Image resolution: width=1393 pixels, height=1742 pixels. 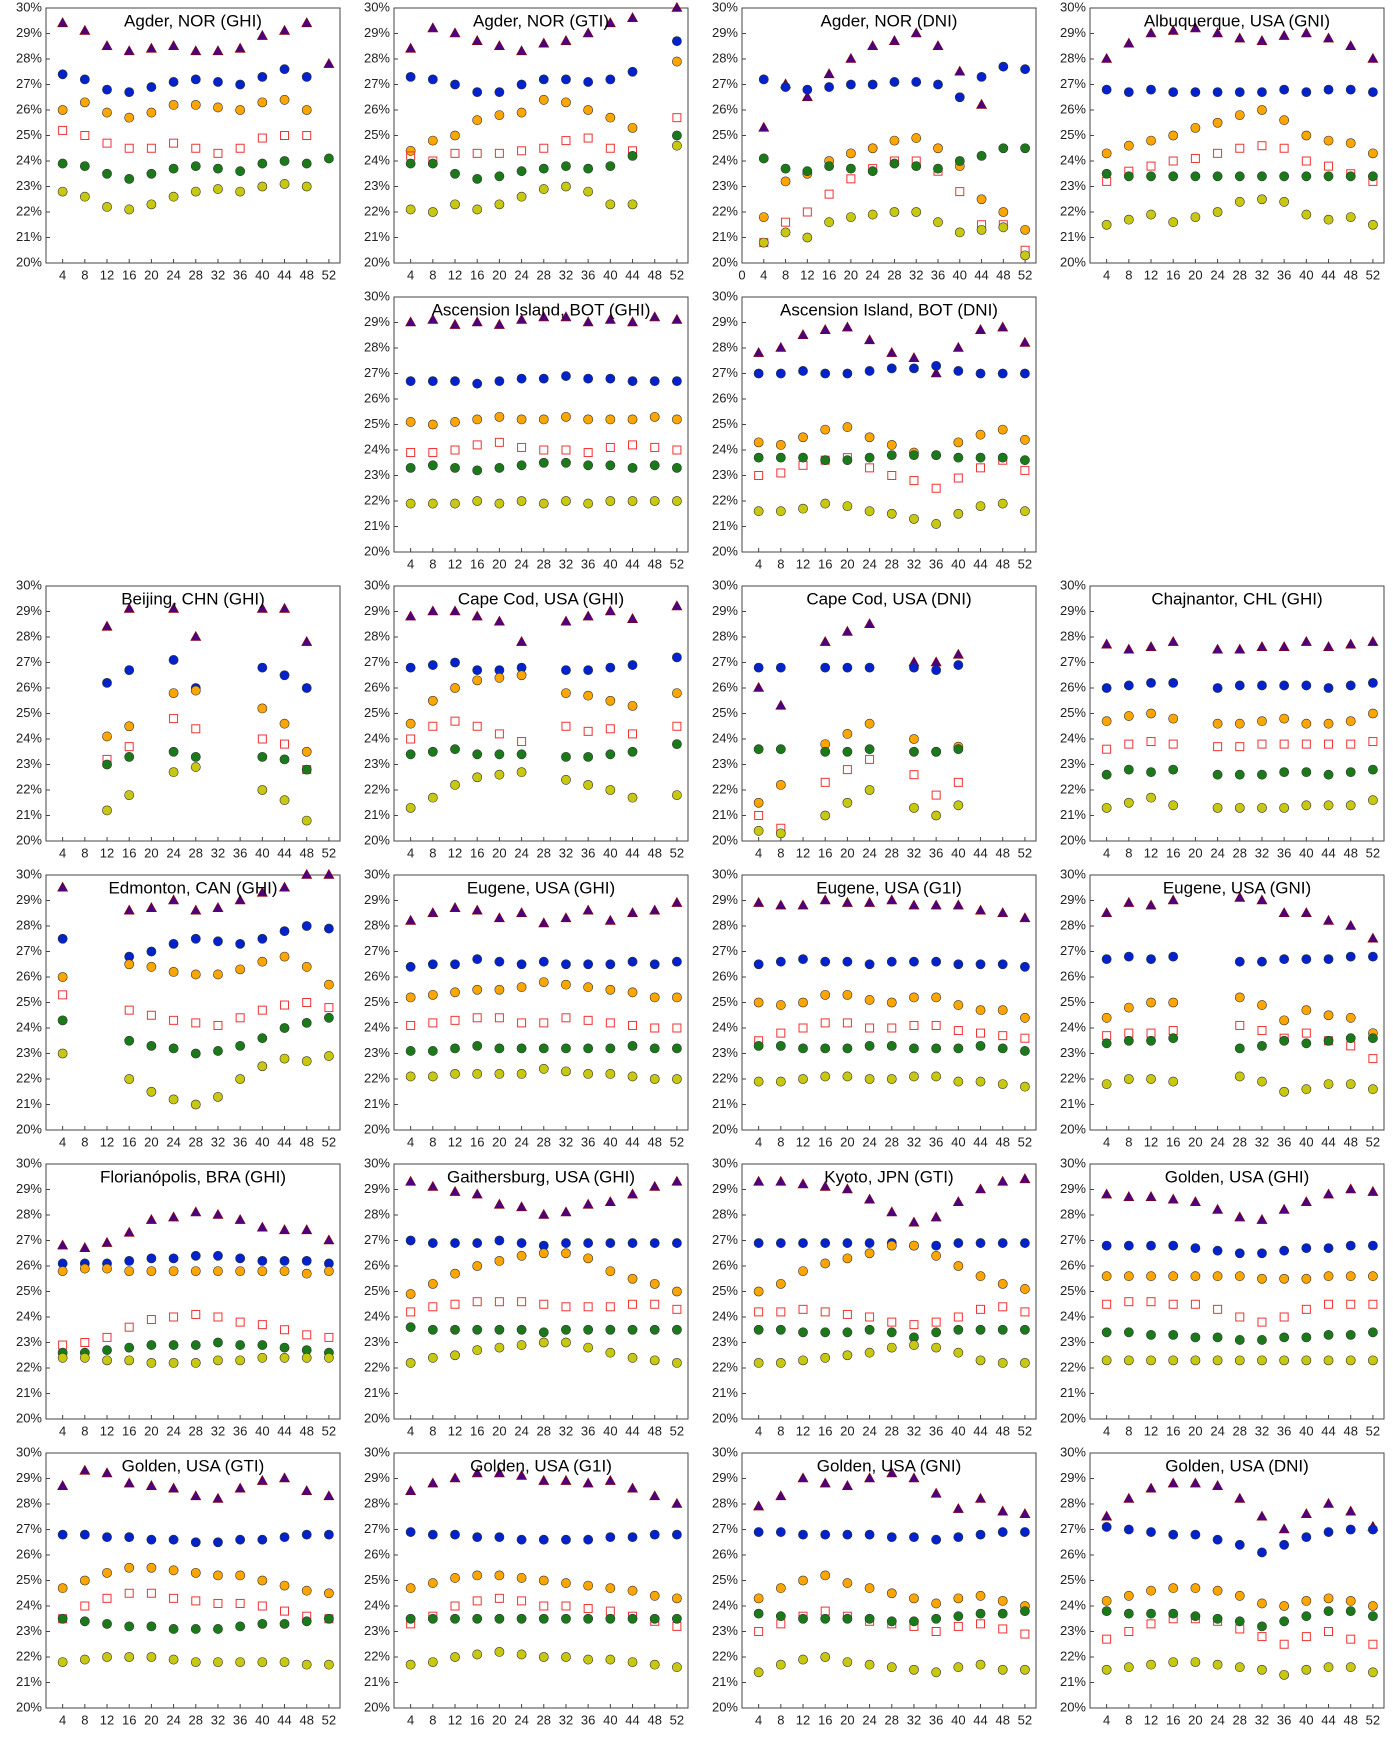 What do you see at coordinates (377, 839) in the screenshot?
I see `y-tick-label: 20%` at bounding box center [377, 839].